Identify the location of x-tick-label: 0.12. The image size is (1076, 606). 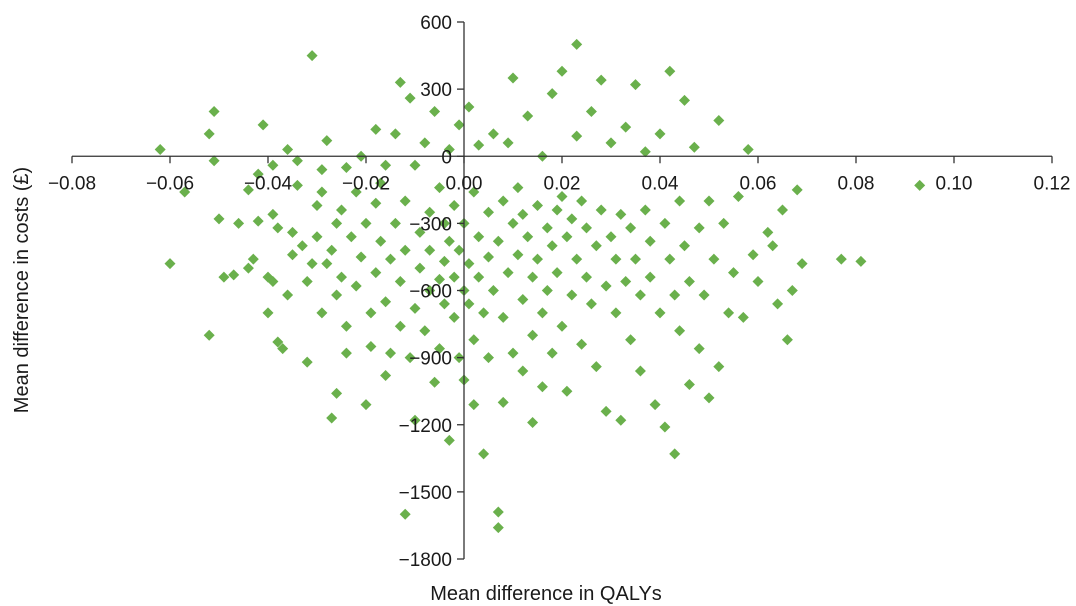
(1052, 183).